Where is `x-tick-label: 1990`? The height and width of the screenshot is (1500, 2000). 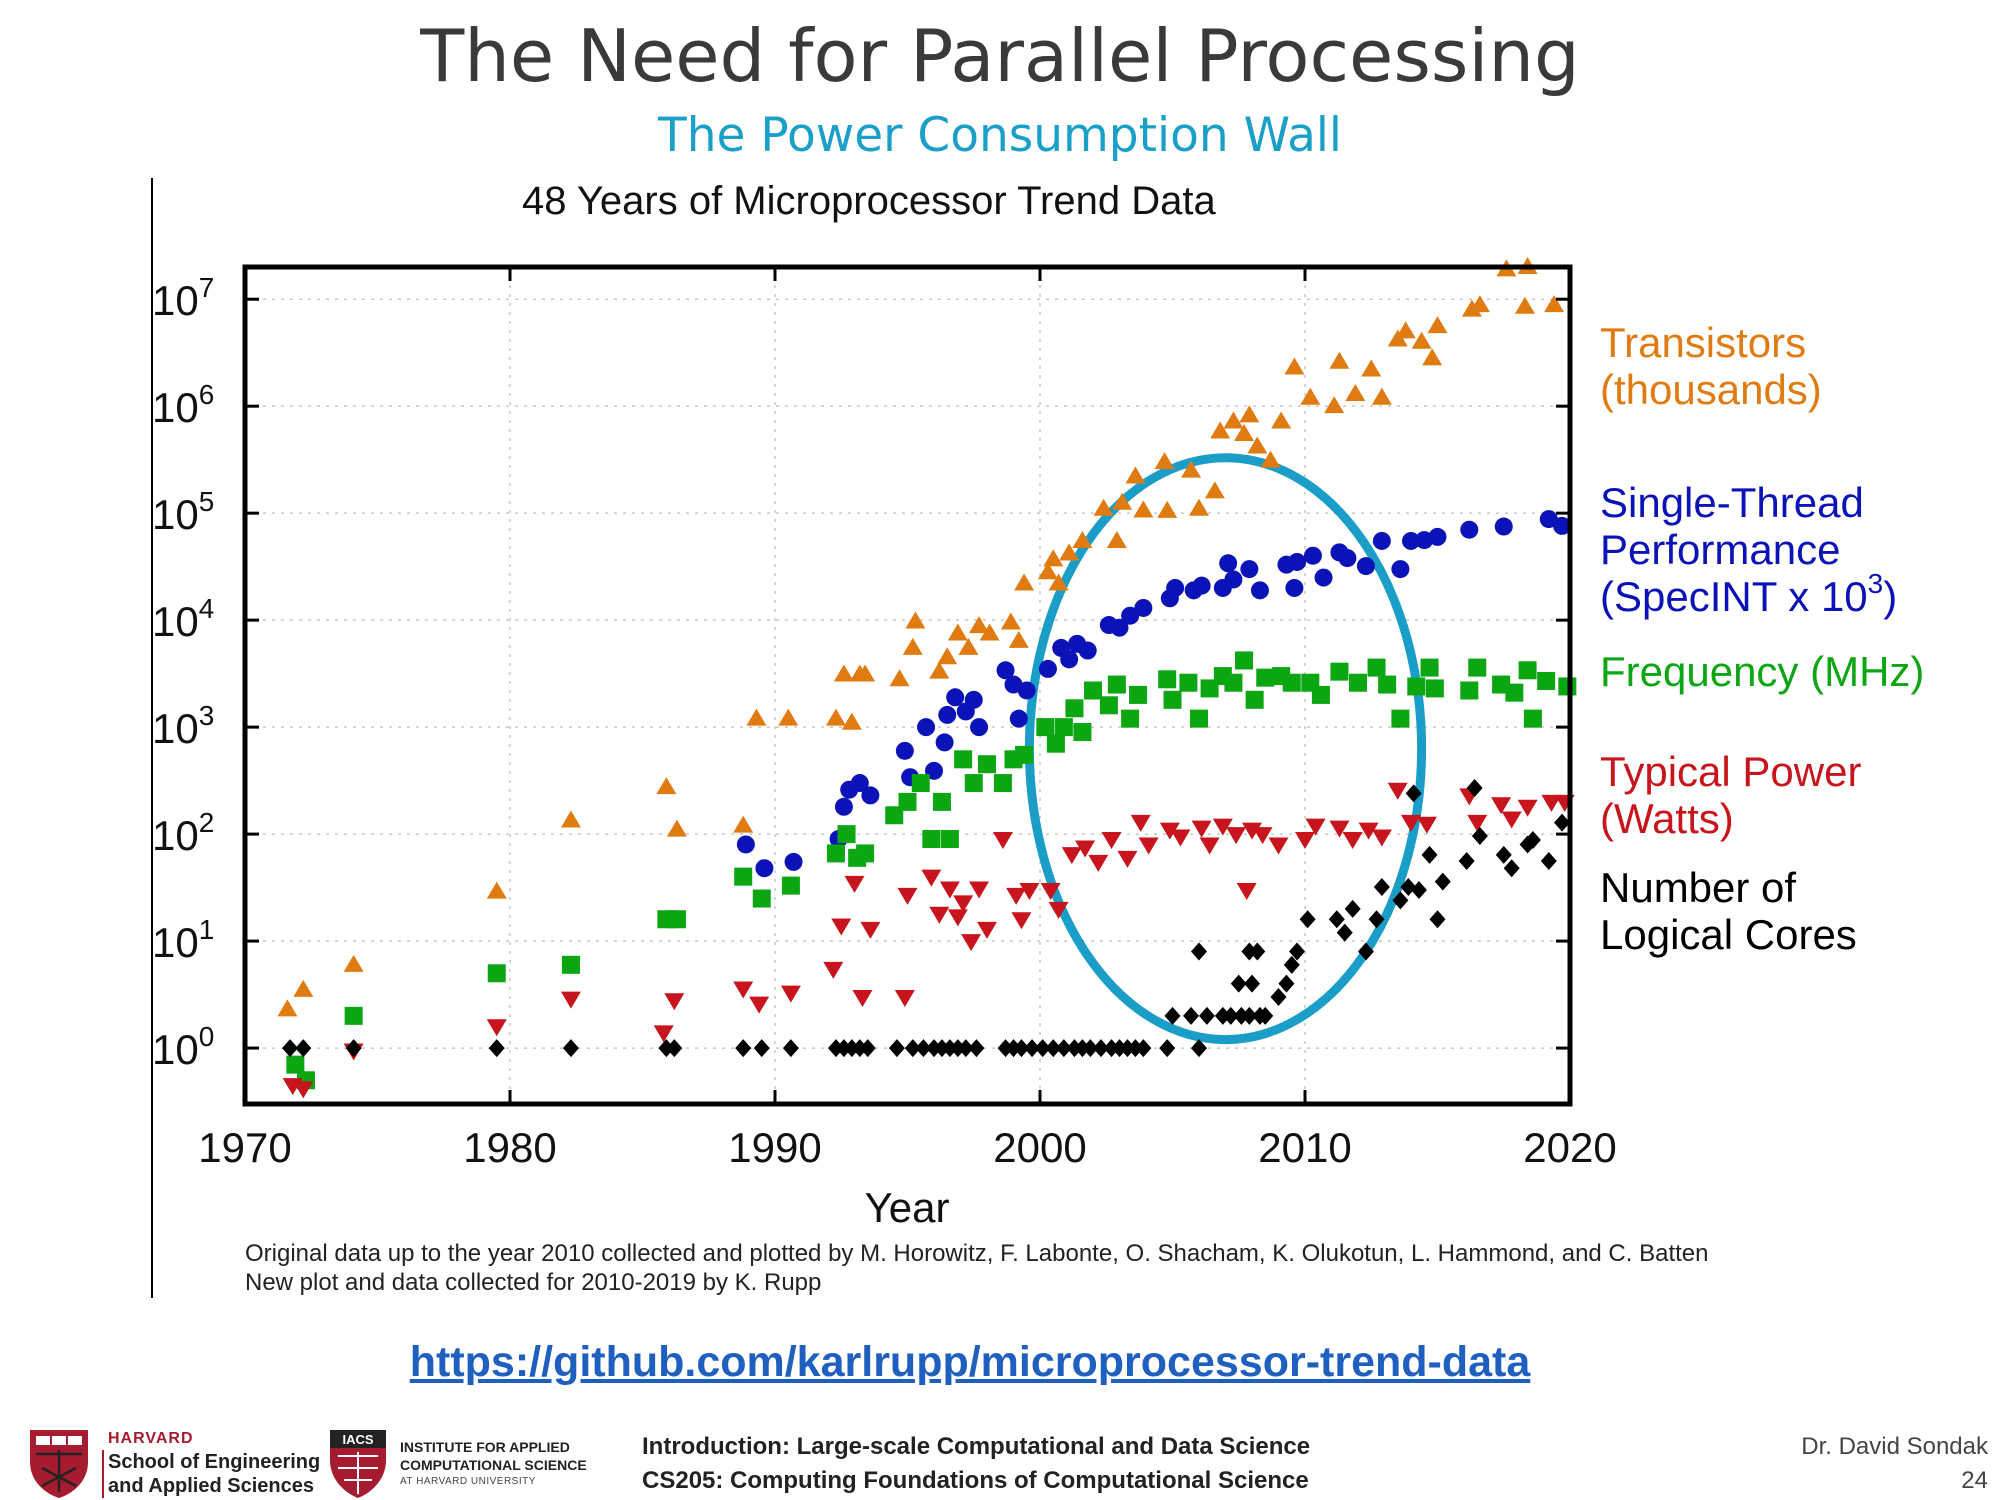 x-tick-label: 1990 is located at coordinates (774, 1147).